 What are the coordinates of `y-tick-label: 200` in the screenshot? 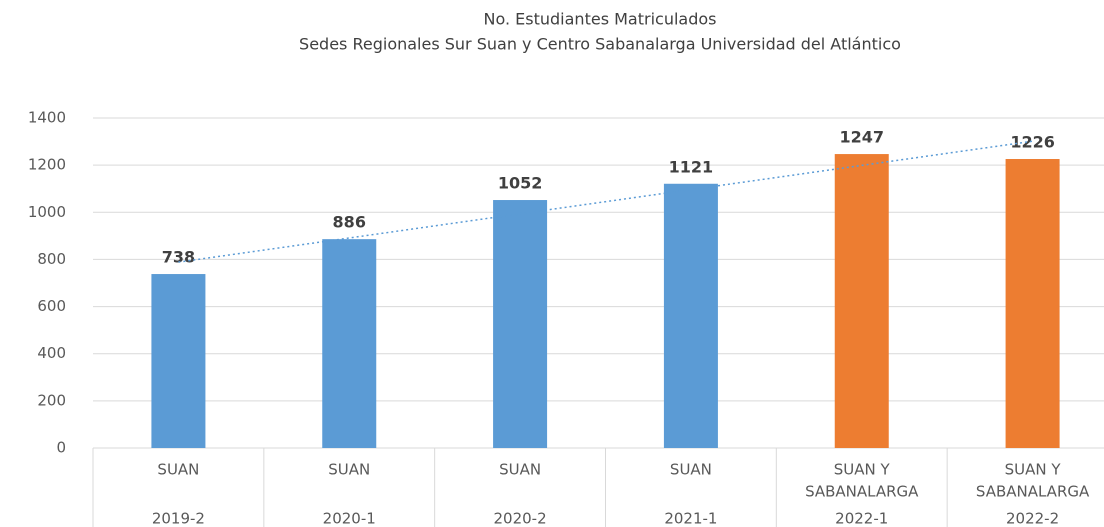 It's located at (51, 400).